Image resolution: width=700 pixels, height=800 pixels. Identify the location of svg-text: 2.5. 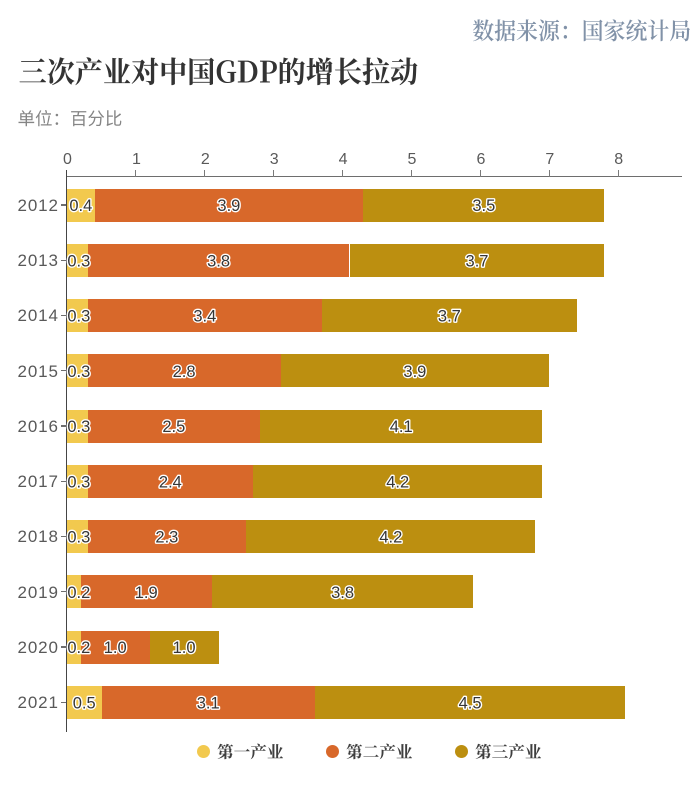
(173, 427).